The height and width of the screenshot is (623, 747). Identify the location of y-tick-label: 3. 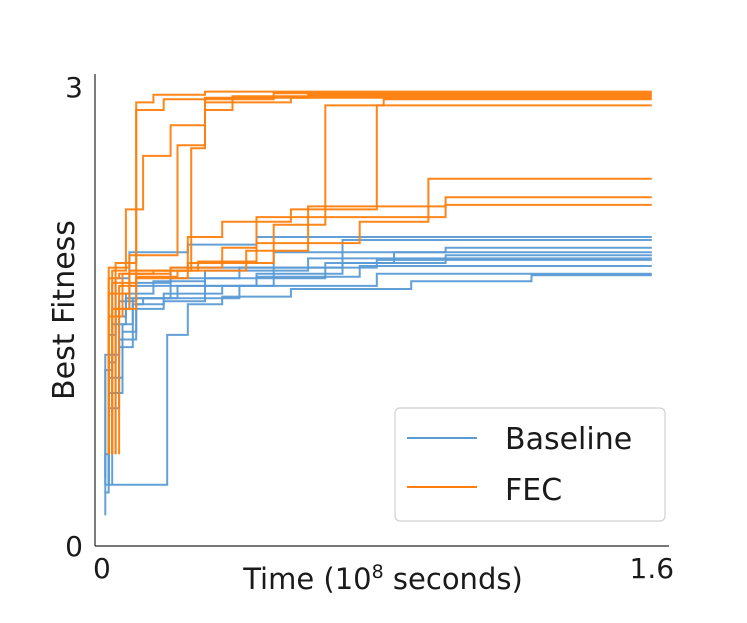
(74, 87).